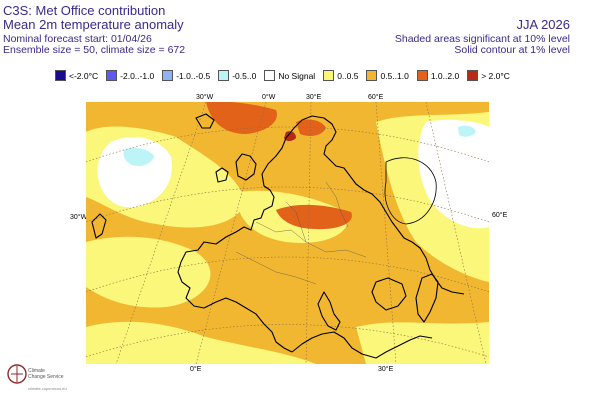 This screenshot has height=401, width=600. I want to click on country-borders, so click(301, 233).